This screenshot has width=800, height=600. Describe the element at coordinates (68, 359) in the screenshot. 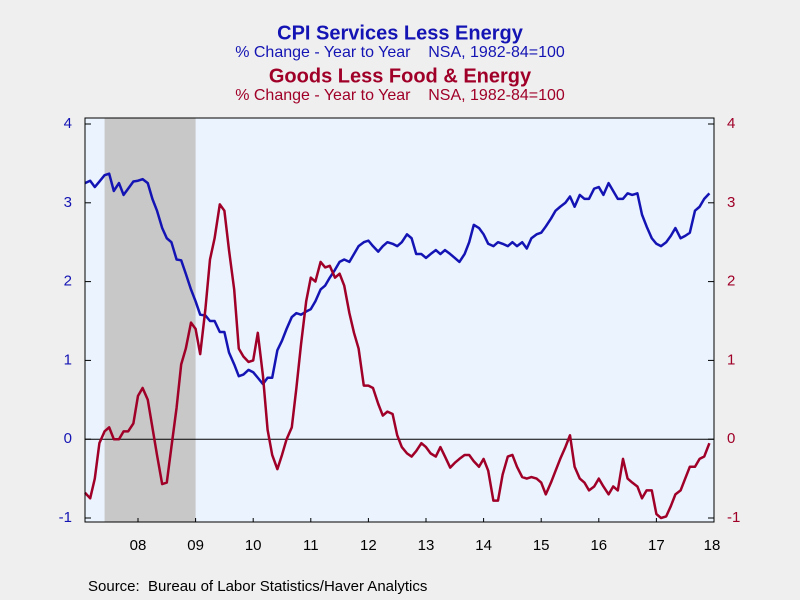

I see `y-tick-label: 1` at that location.